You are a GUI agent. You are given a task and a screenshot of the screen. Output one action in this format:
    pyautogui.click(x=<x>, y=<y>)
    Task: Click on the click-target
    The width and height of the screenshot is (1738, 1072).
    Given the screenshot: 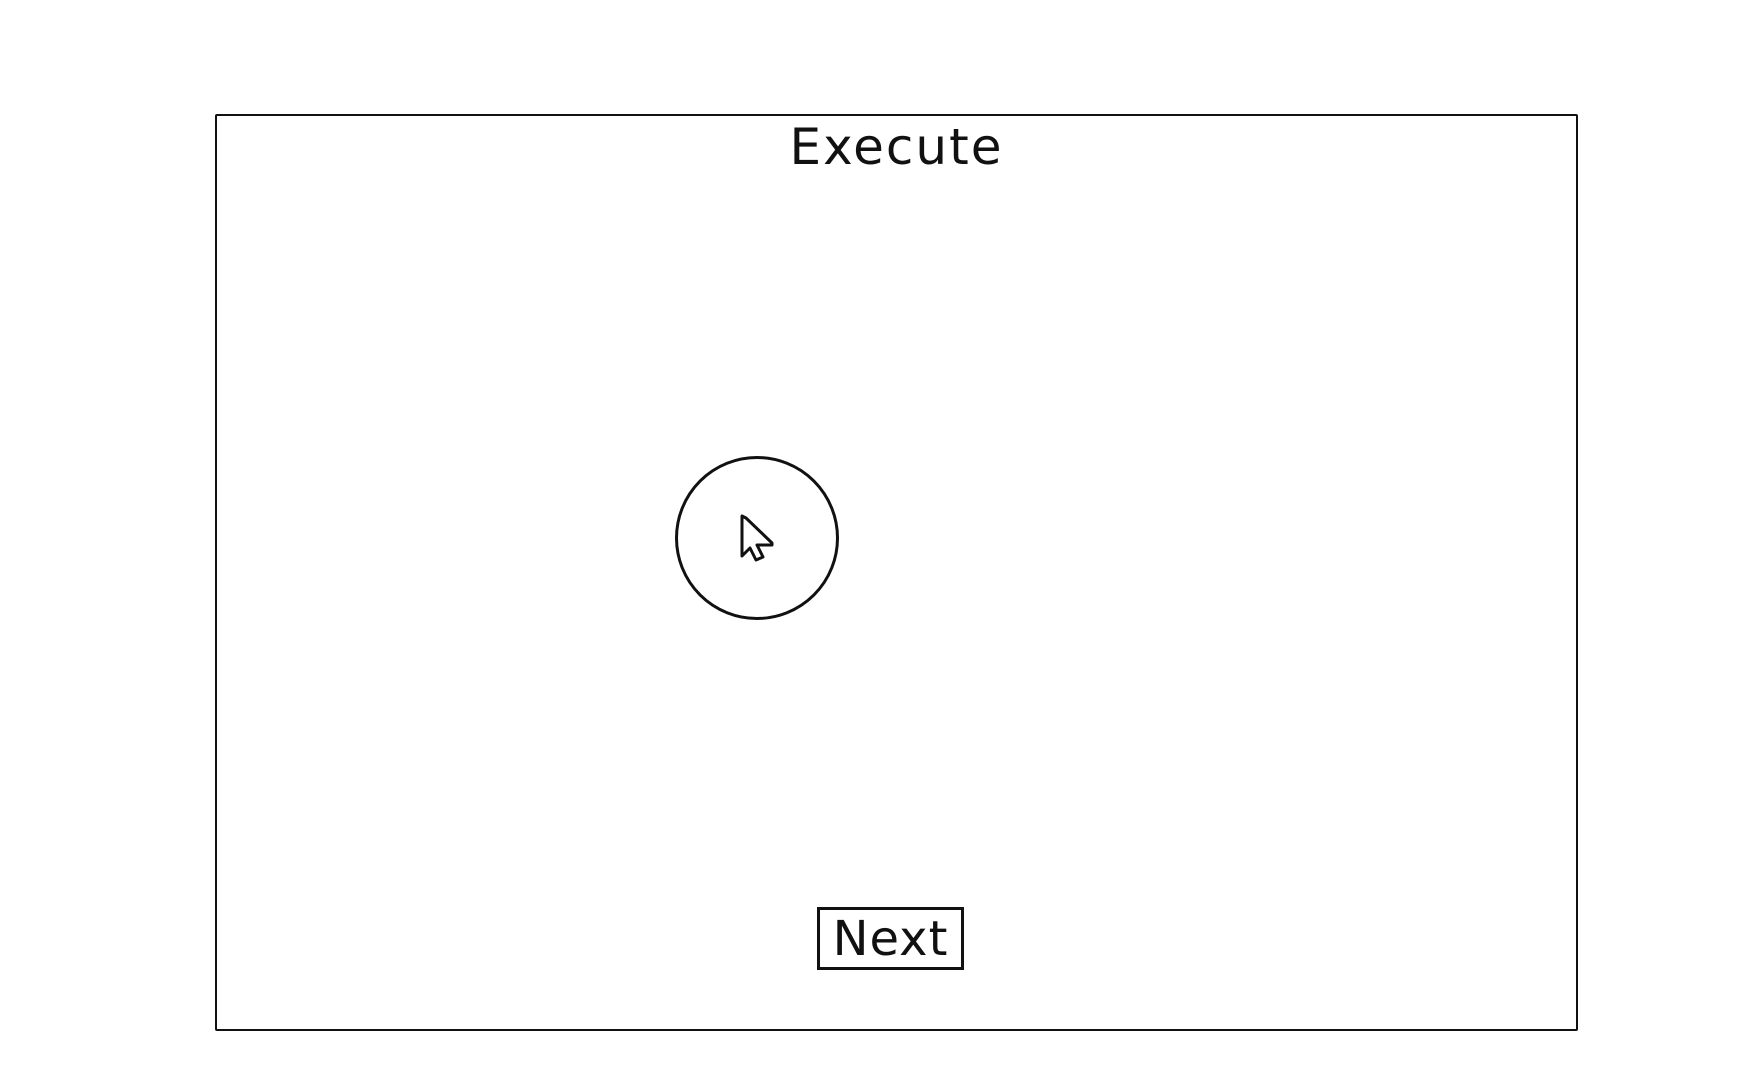 What is the action you would take?
    pyautogui.click(x=757, y=538)
    